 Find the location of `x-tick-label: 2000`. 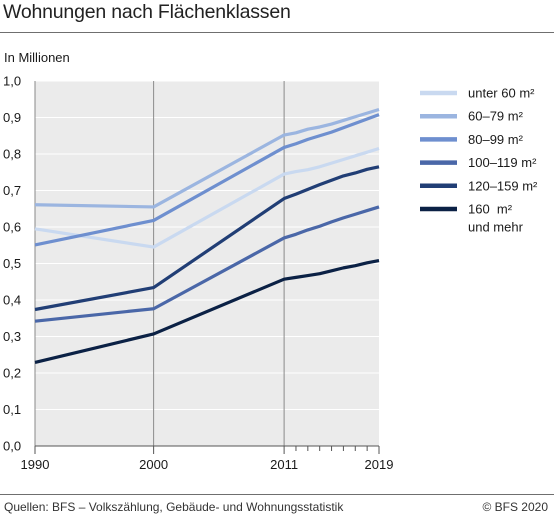

x-tick-label: 2000 is located at coordinates (153, 464).